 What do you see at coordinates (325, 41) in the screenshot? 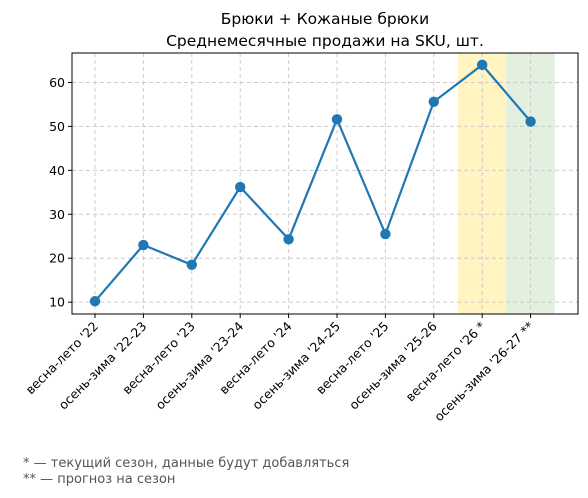
I see `chart-subtitle: Среднемесячные продажи на SKU, шт.` at bounding box center [325, 41].